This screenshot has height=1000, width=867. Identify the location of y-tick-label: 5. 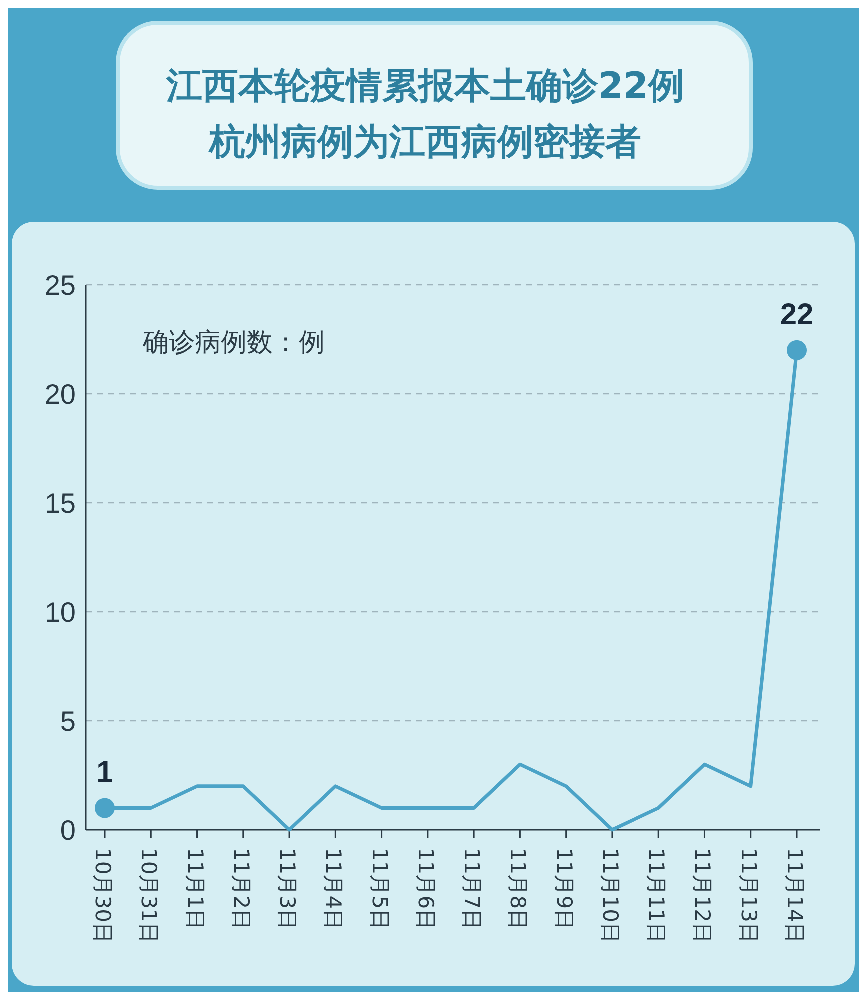
(68, 721).